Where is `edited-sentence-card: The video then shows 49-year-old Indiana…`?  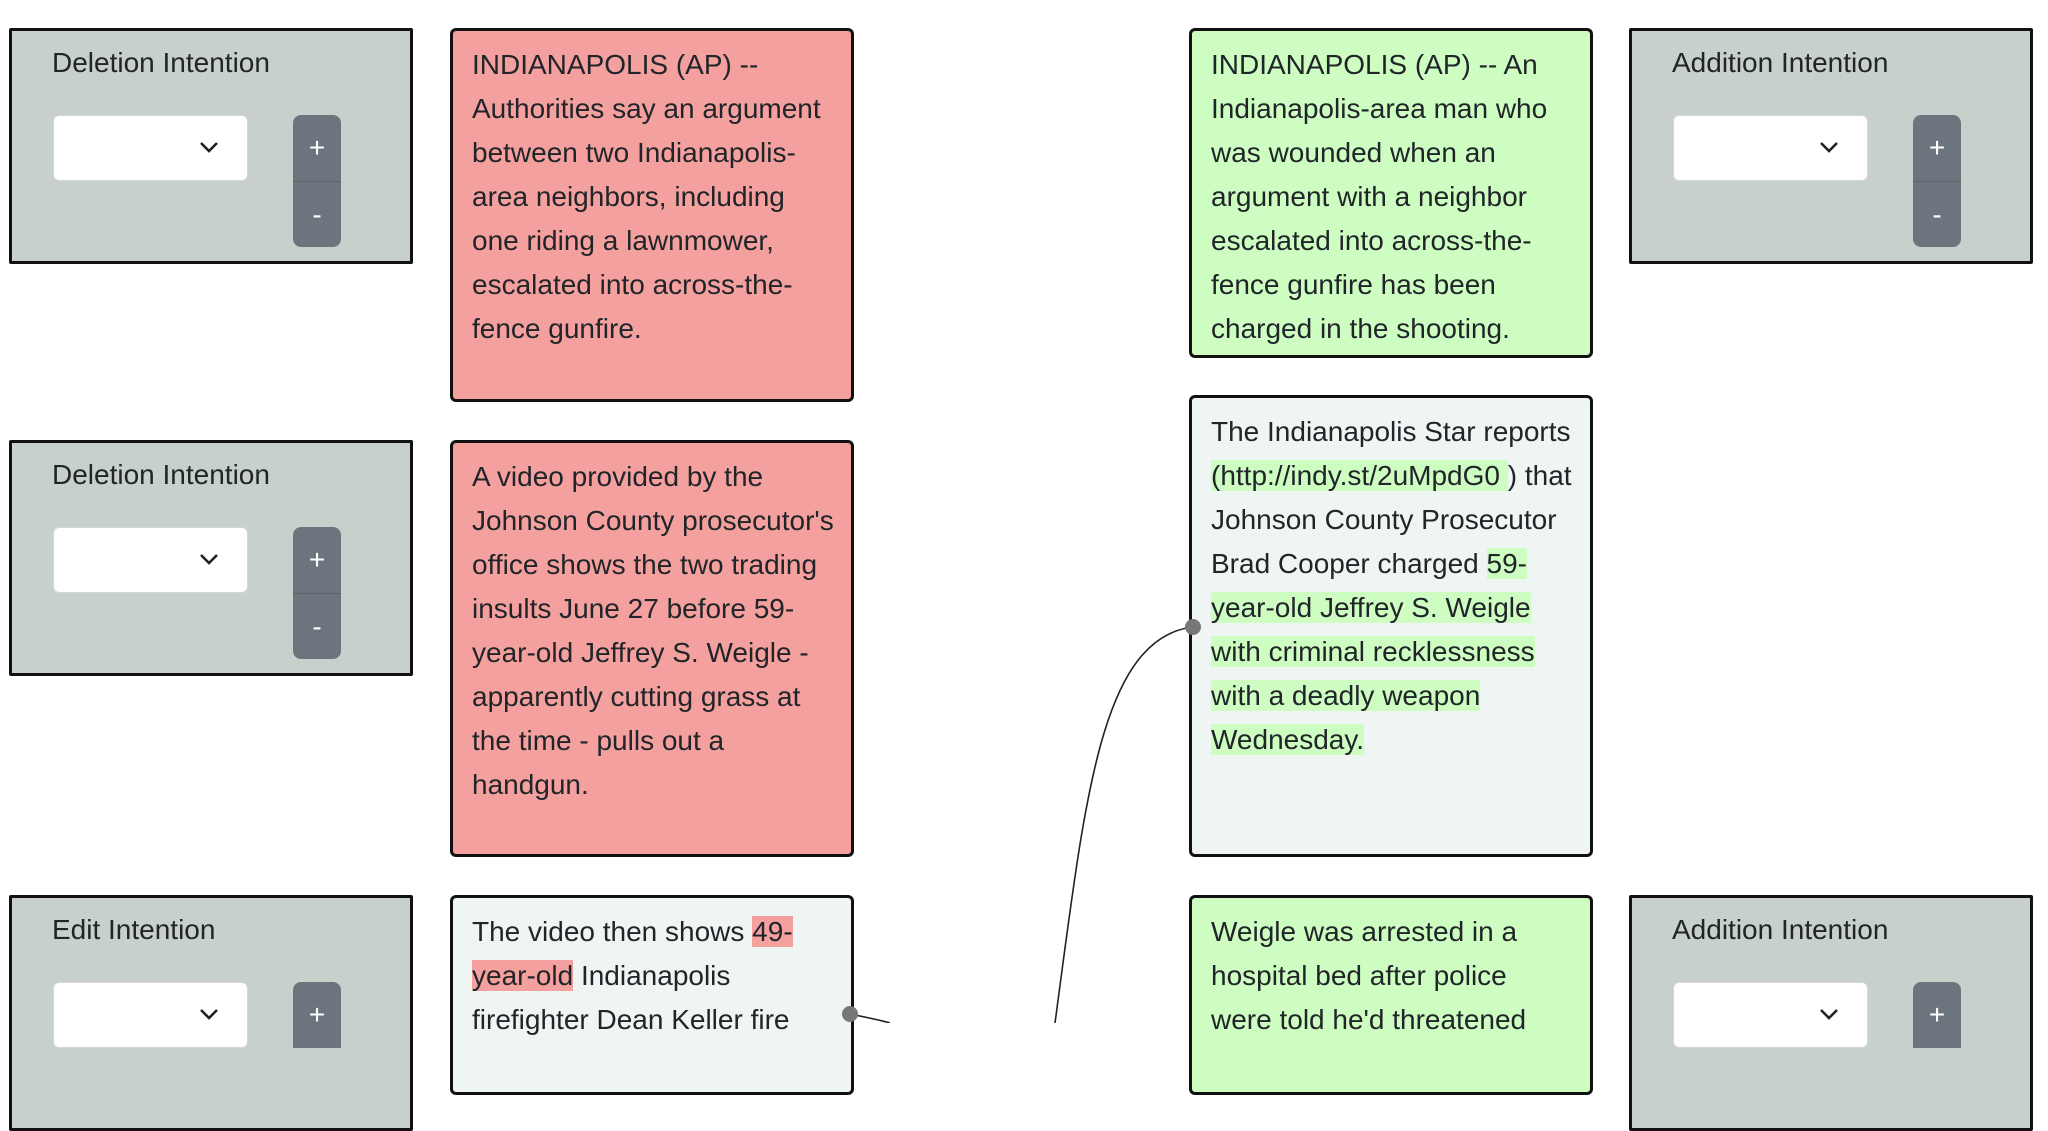
edited-sentence-card: The video then shows 49-year-old Indiana… is located at coordinates (652, 995).